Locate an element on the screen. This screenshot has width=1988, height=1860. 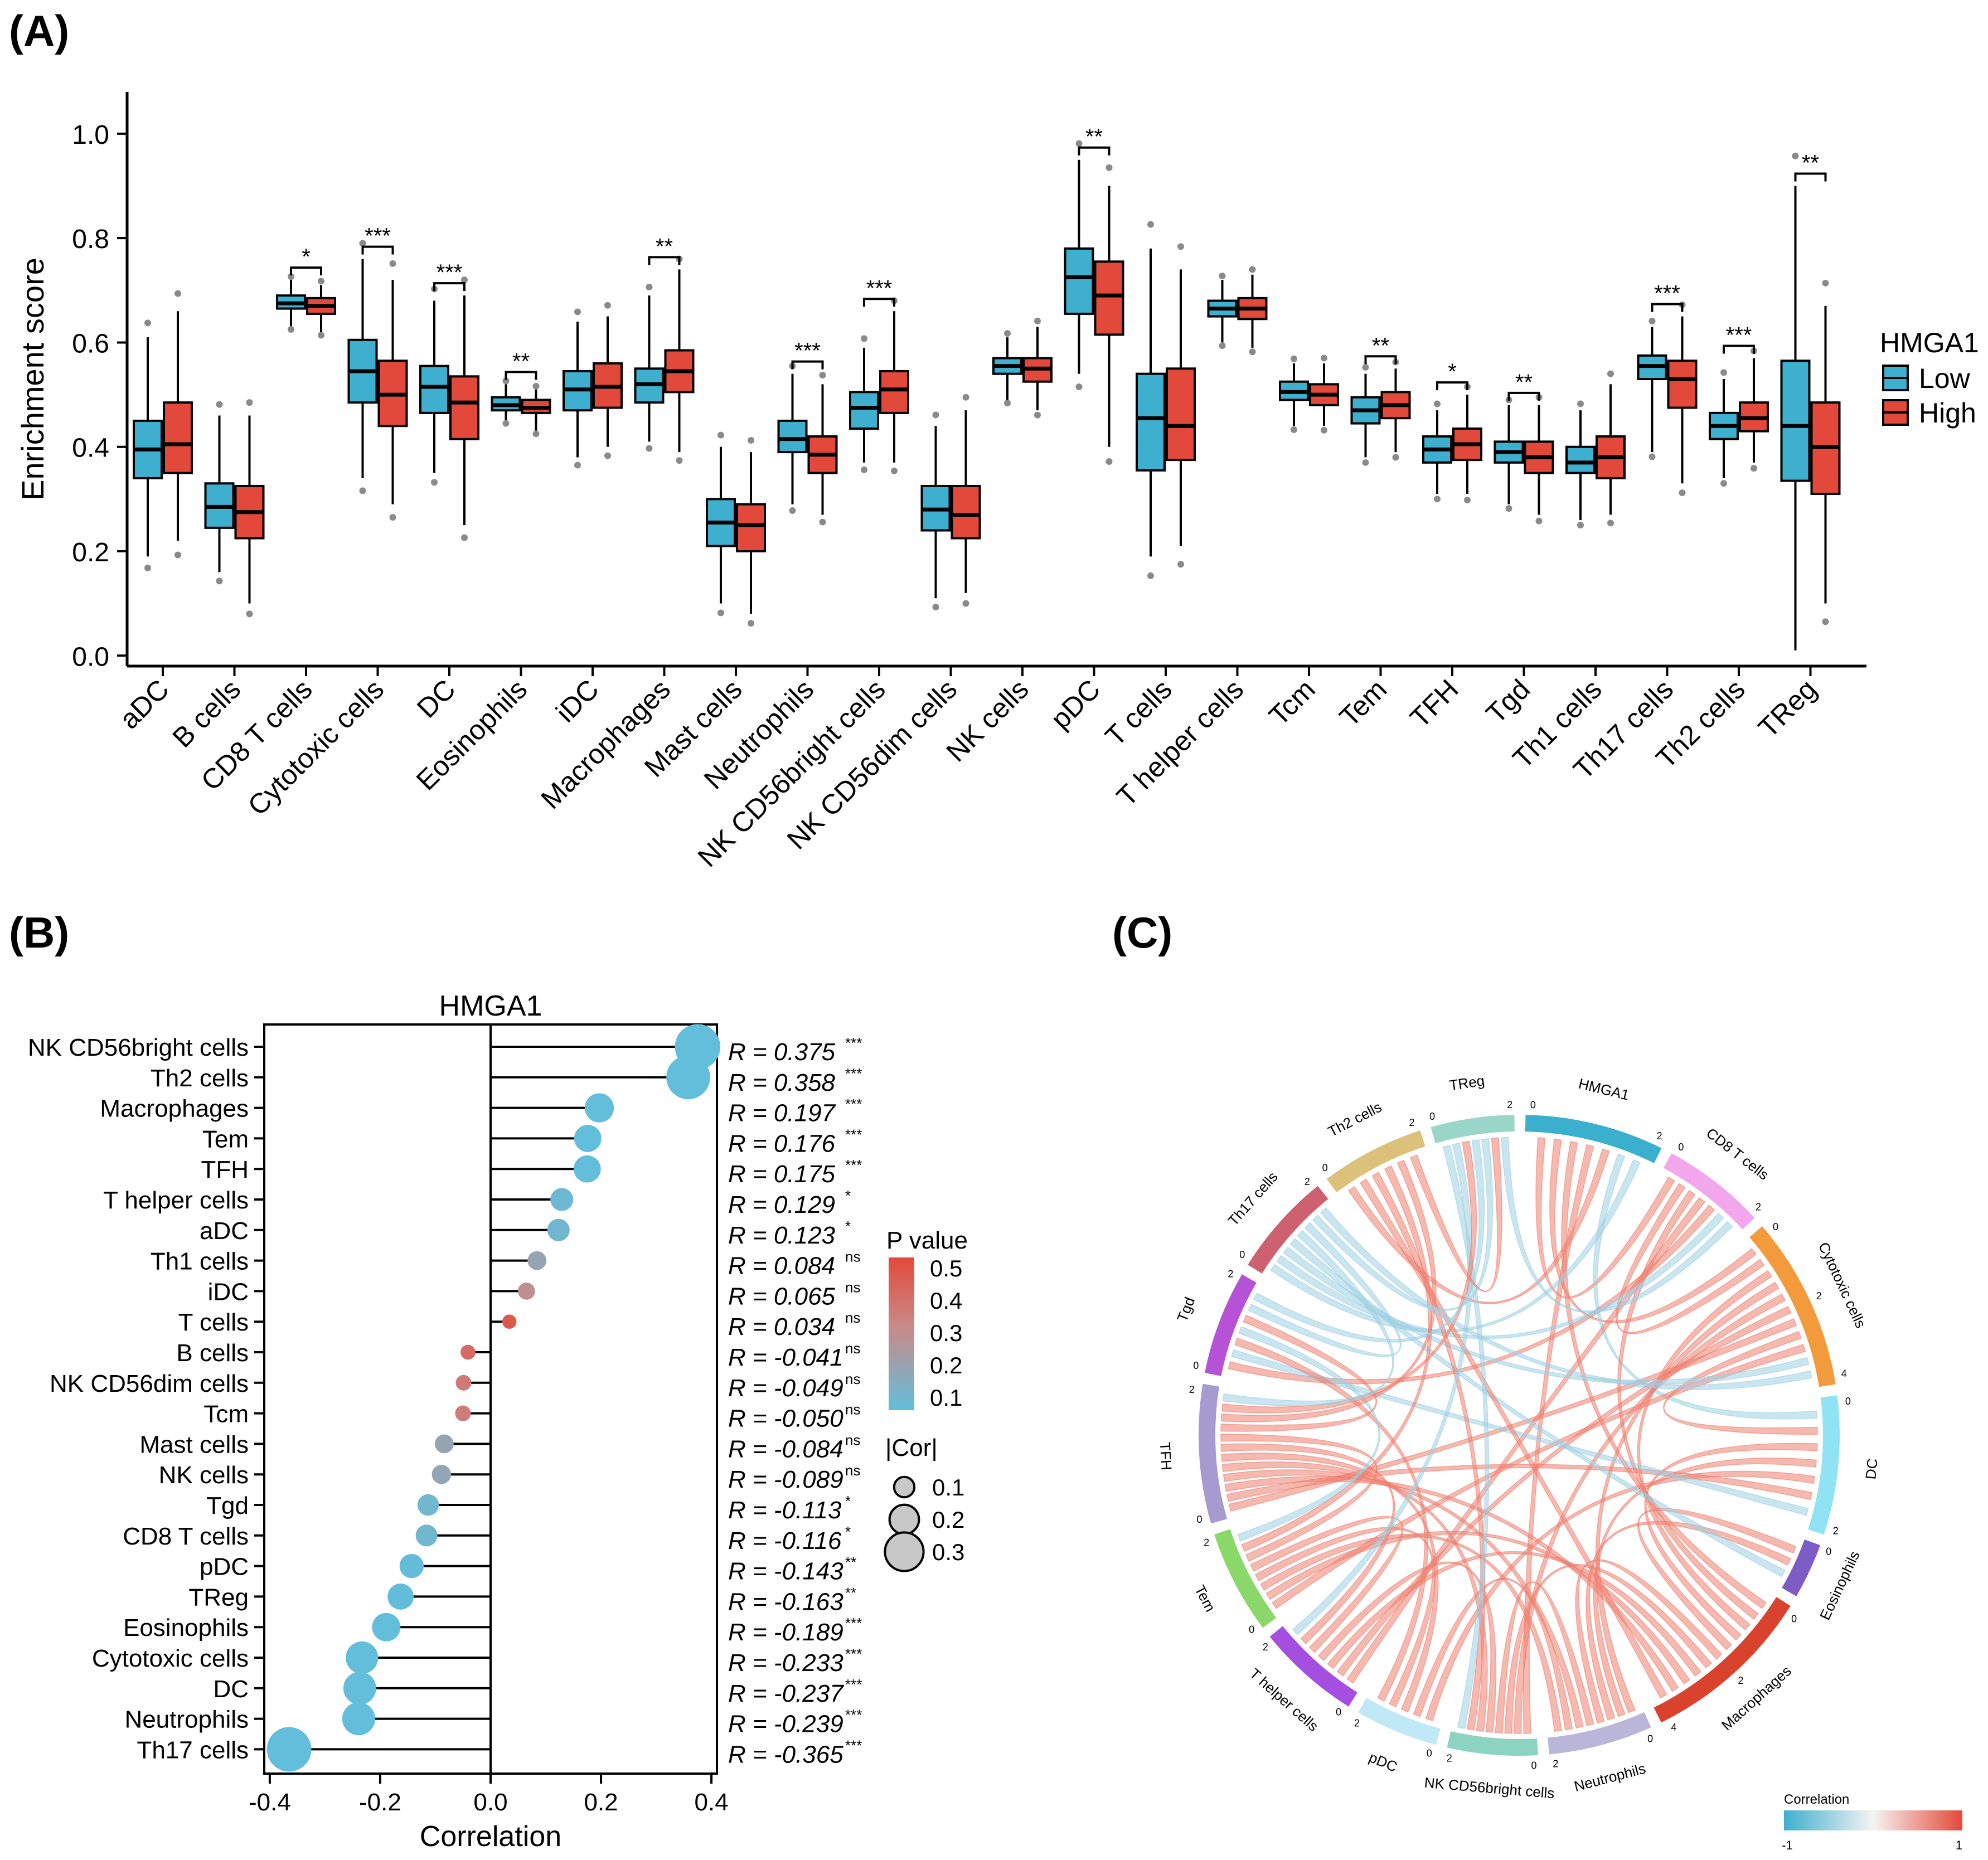
category-label: Neutrophils is located at coordinates (186, 1719).